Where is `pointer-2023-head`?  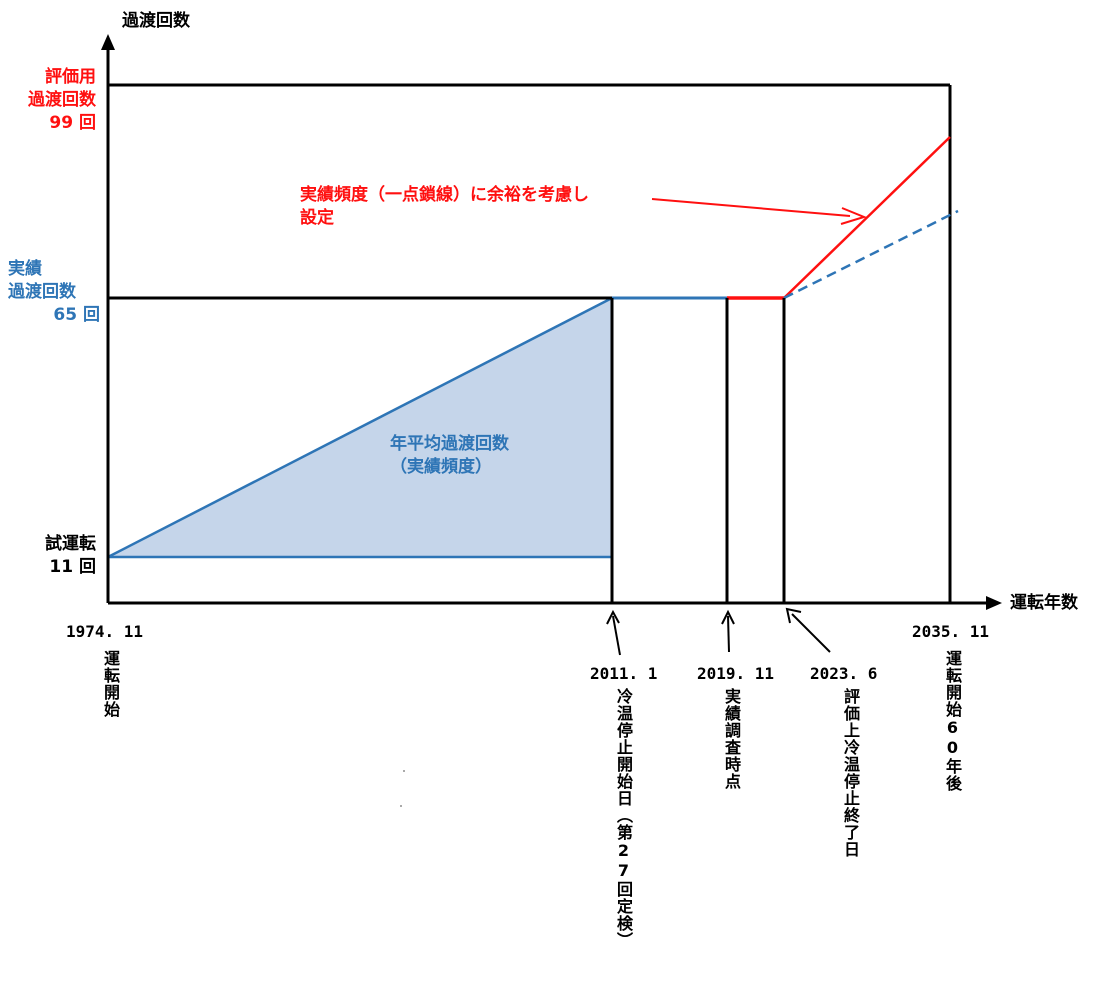
pointer-2023-head is located at coordinates (793, 615).